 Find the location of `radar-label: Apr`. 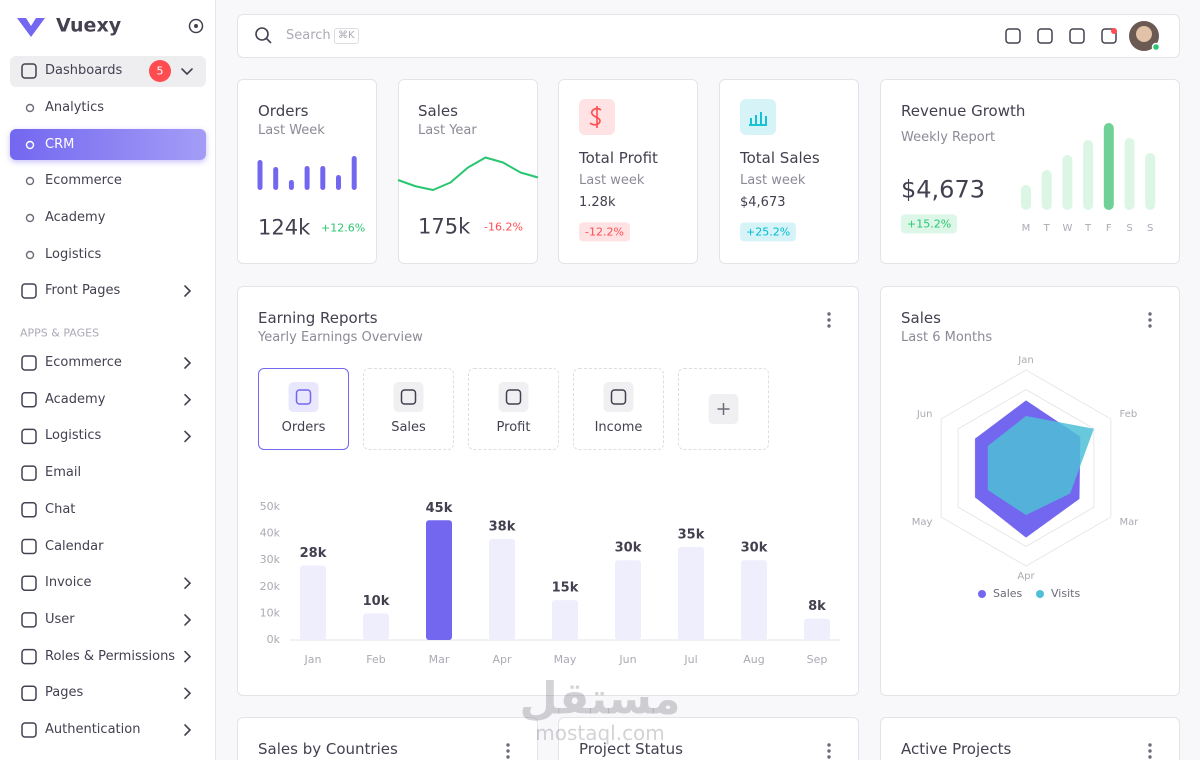

radar-label: Apr is located at coordinates (1026, 576).